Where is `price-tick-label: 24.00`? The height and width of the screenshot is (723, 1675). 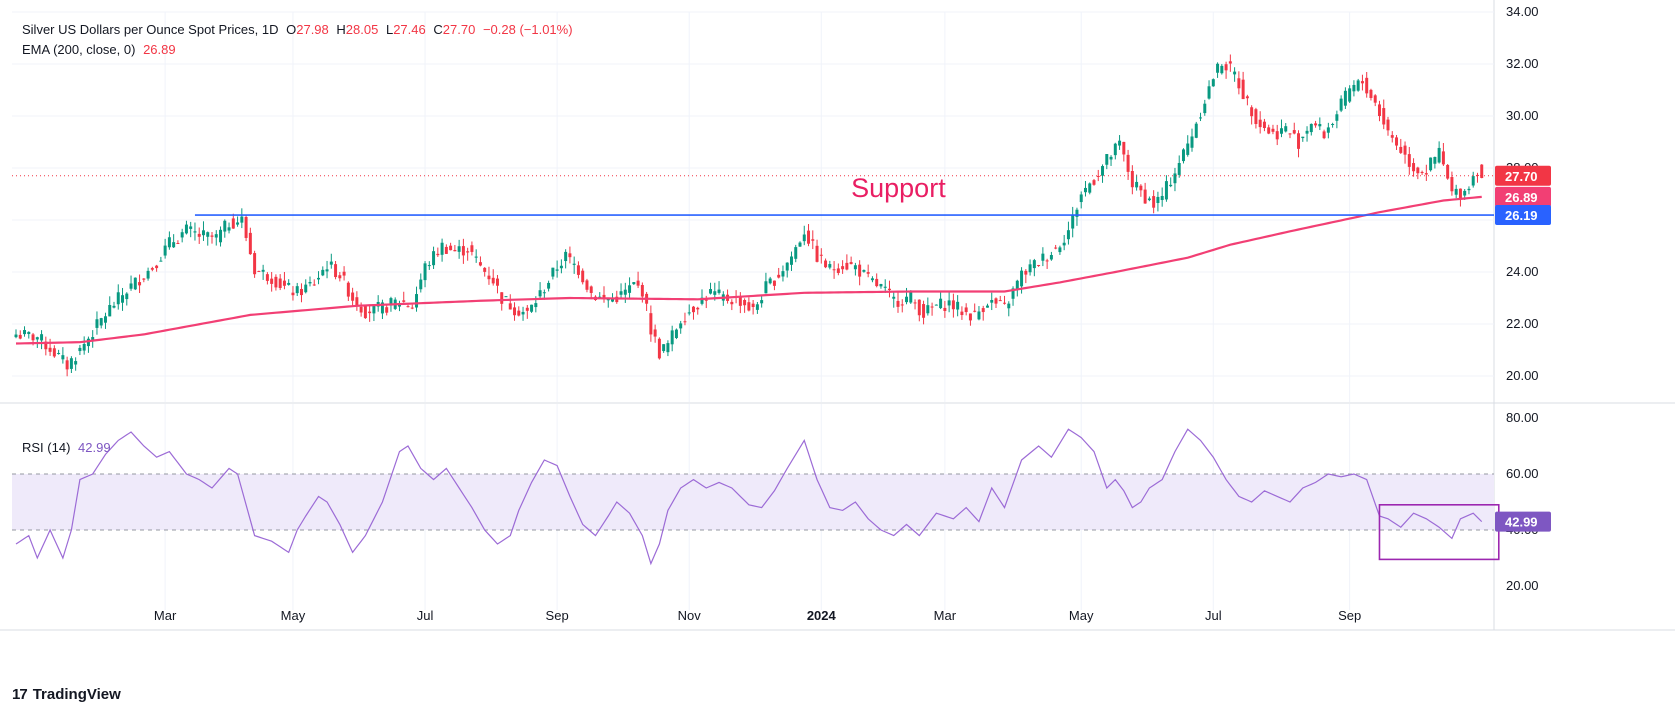
price-tick-label: 24.00 is located at coordinates (1522, 271).